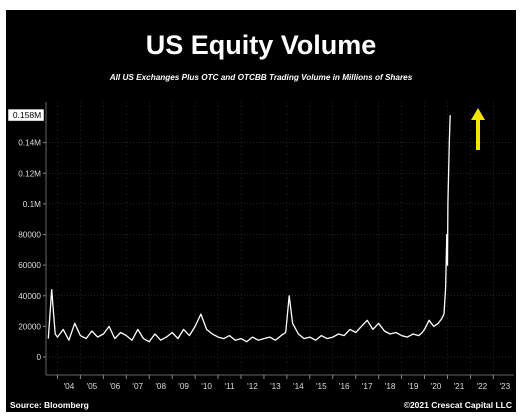 The width and height of the screenshot is (522, 416). Describe the element at coordinates (344, 386) in the screenshot. I see `x-tick-label: '16` at that location.